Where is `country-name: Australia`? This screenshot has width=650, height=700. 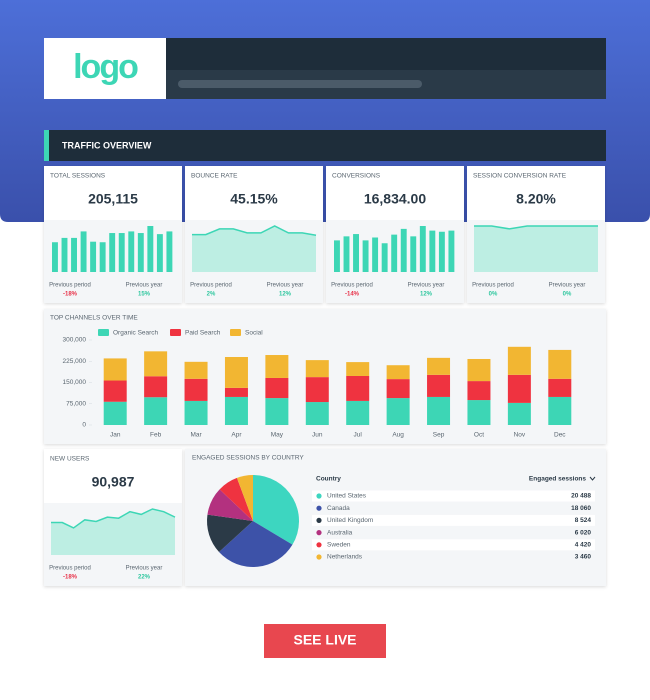 country-name: Australia is located at coordinates (340, 532).